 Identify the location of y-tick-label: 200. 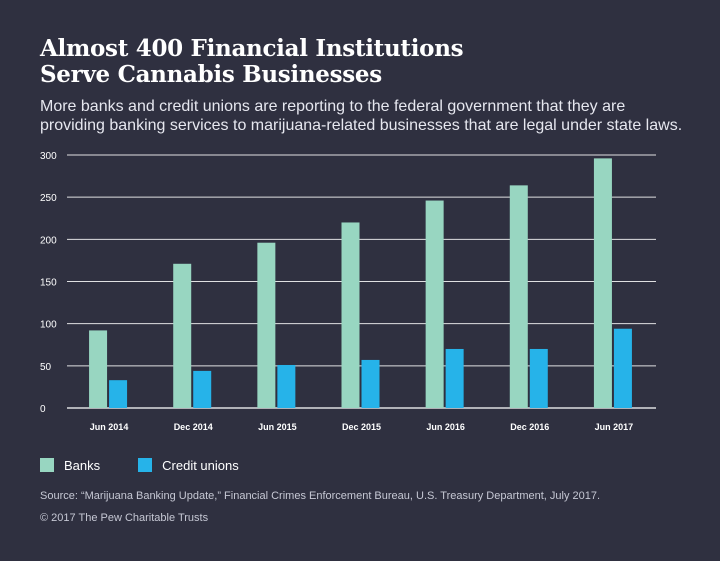
(48, 240).